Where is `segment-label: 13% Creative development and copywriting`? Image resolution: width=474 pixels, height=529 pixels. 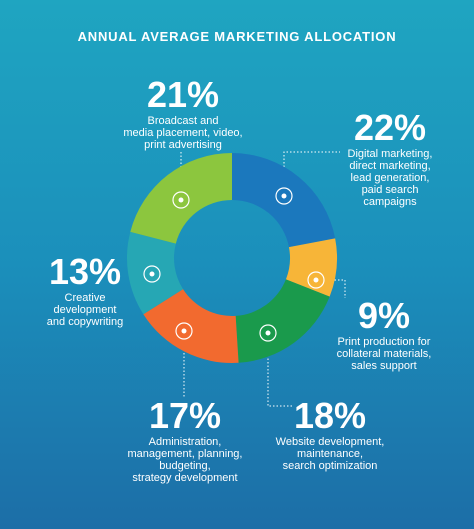
segment-label: 13% Creative development and copywriting is located at coordinates (92, 290).